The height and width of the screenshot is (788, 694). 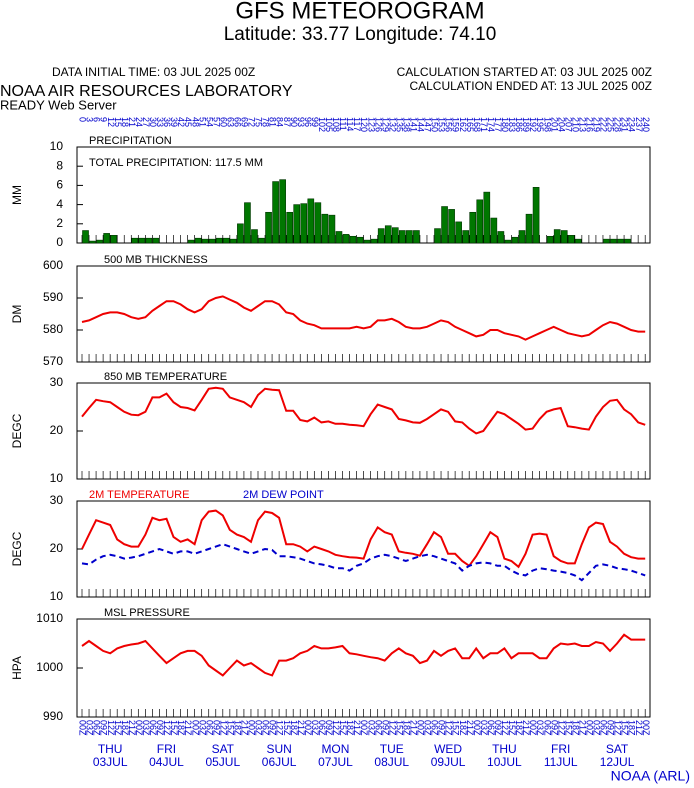 I want to click on hour-label: 204, so click(x=561, y=124).